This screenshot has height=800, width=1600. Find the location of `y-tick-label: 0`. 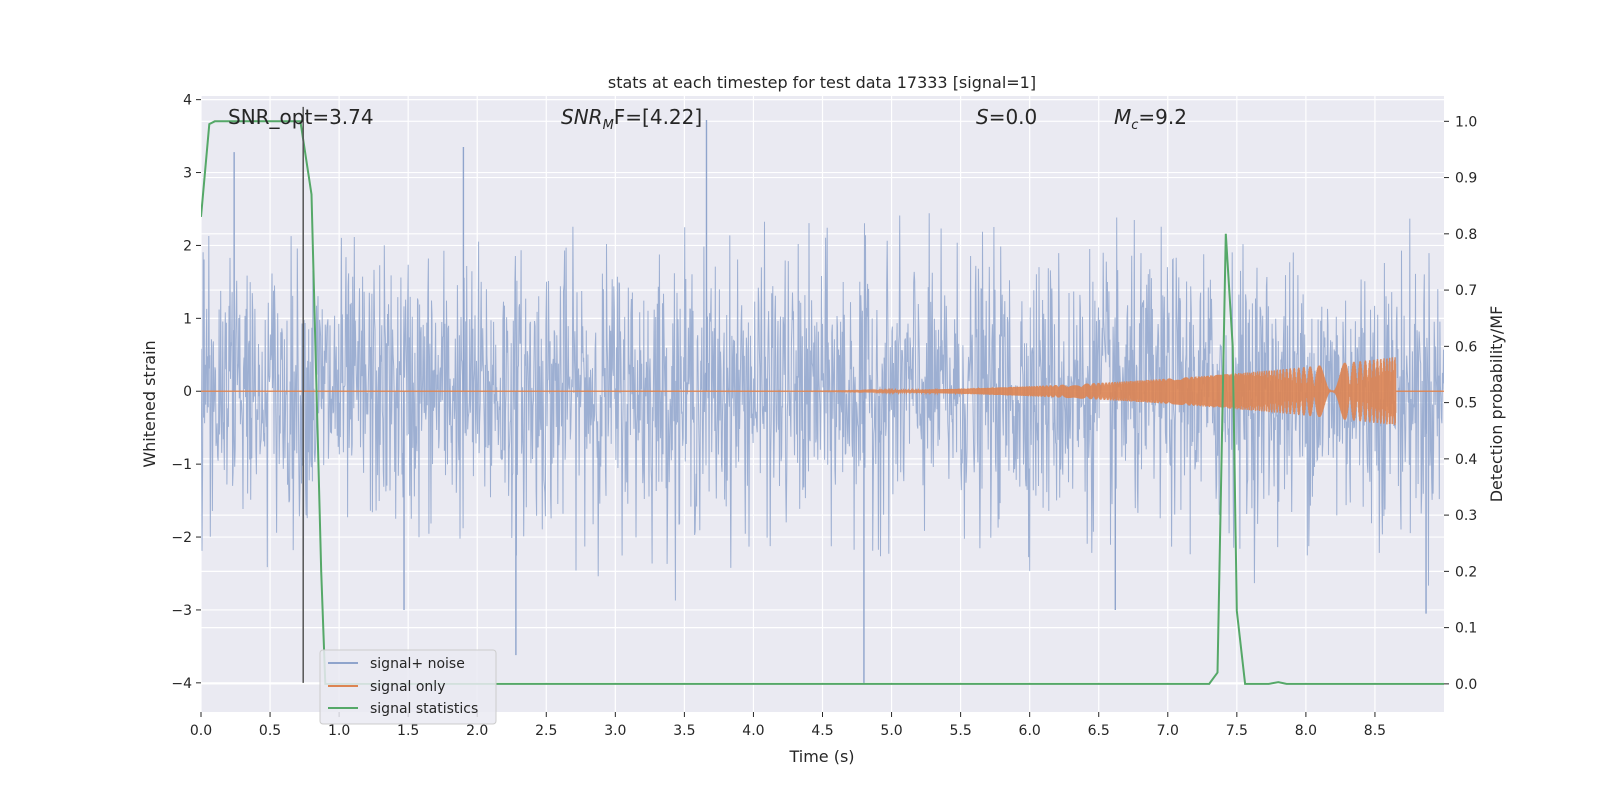

y-tick-label: 0 is located at coordinates (187, 392).